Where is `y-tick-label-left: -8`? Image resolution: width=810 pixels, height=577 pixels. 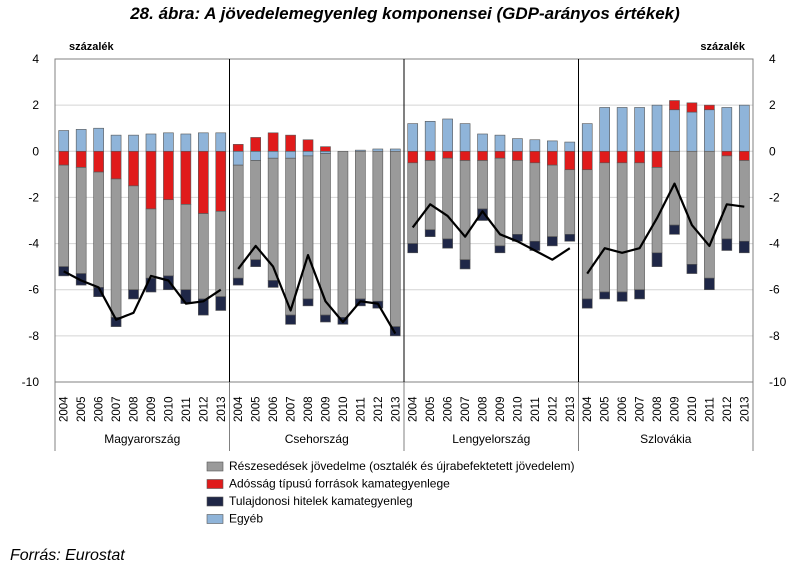
y-tick-label-left: -8 is located at coordinates (33, 336).